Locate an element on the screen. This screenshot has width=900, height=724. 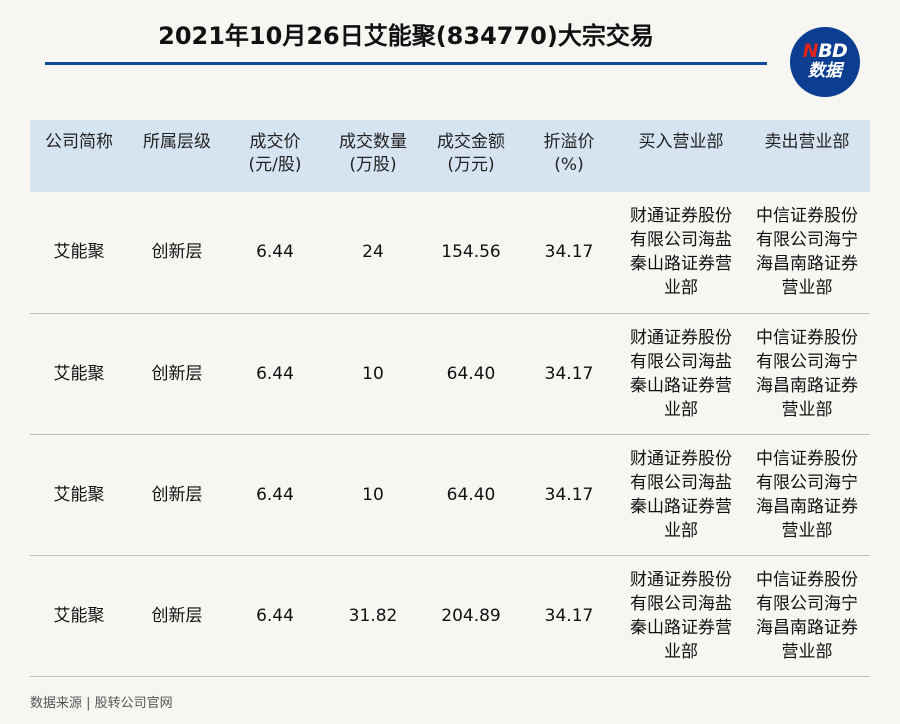
logo-subtitle: 数据 is located at coordinates (825, 71).